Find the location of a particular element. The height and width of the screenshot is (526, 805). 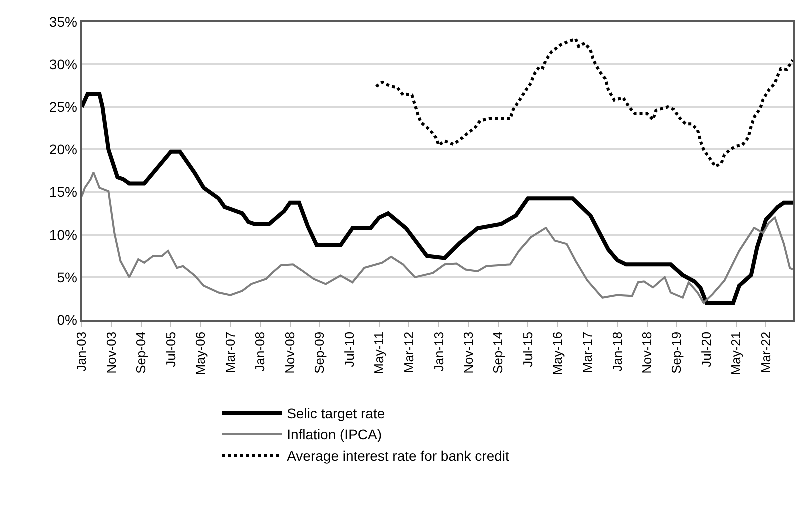

x-tick-label: Nov-18 is located at coordinates (646, 353).